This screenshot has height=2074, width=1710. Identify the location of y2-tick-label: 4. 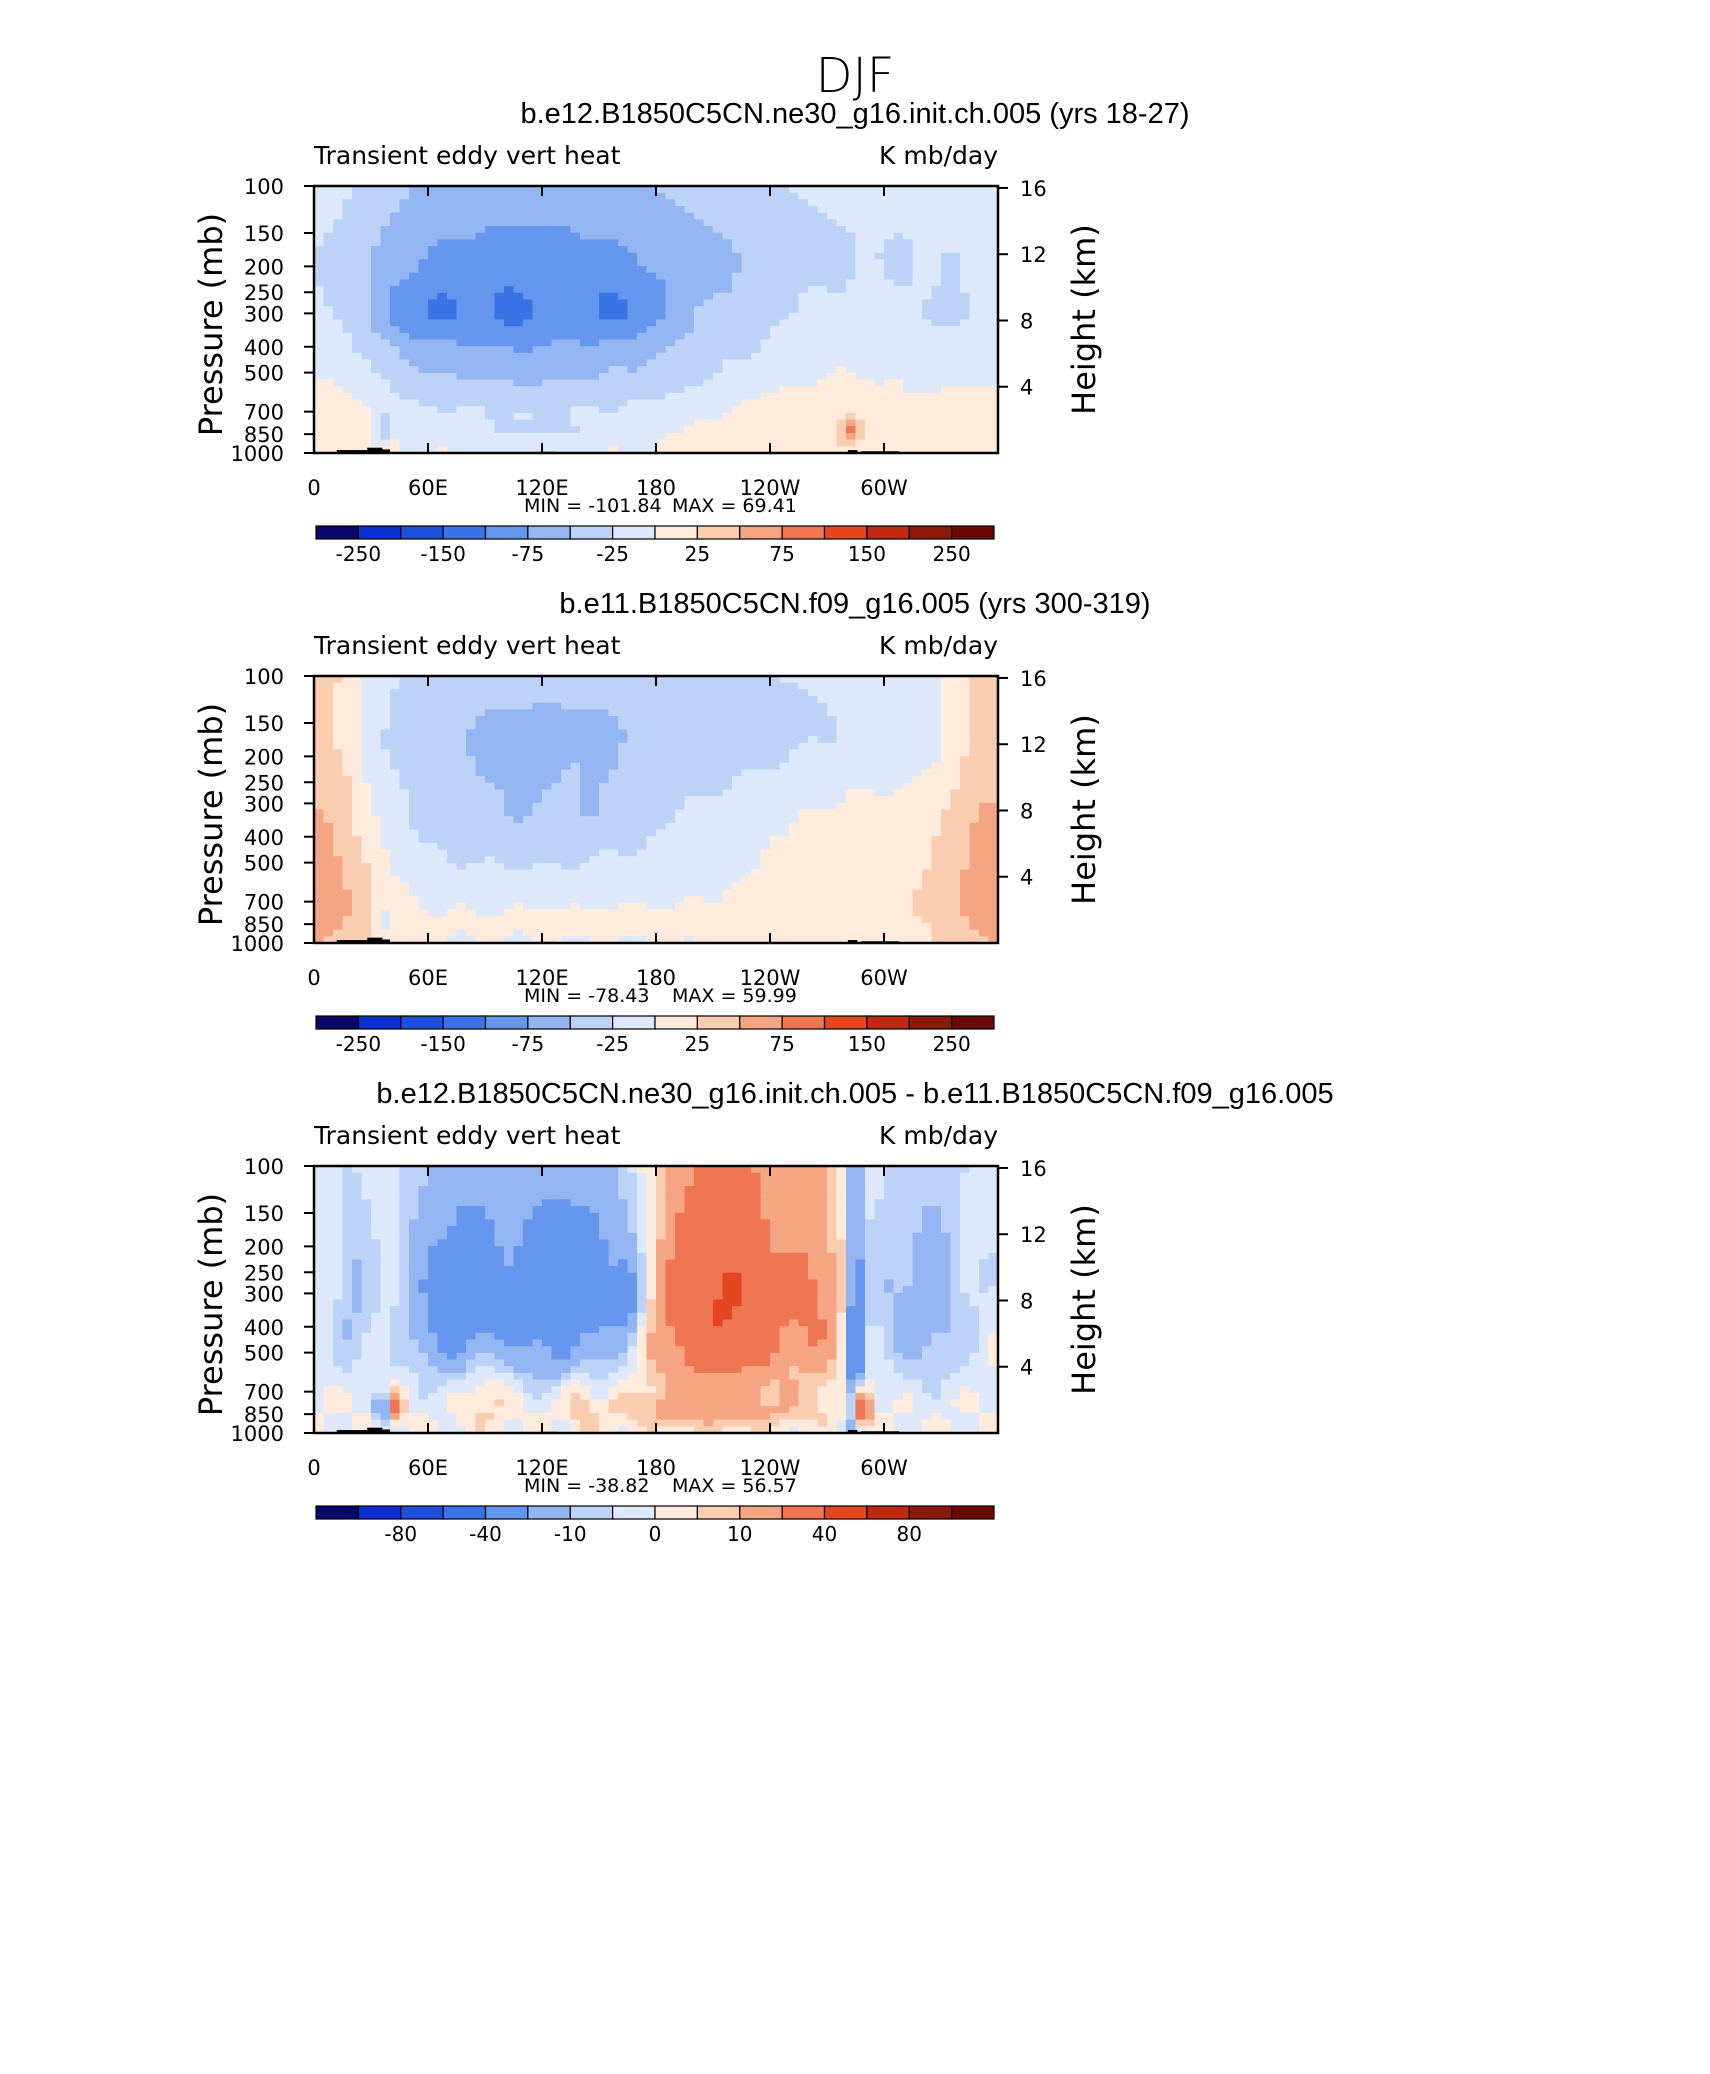
(1026, 388).